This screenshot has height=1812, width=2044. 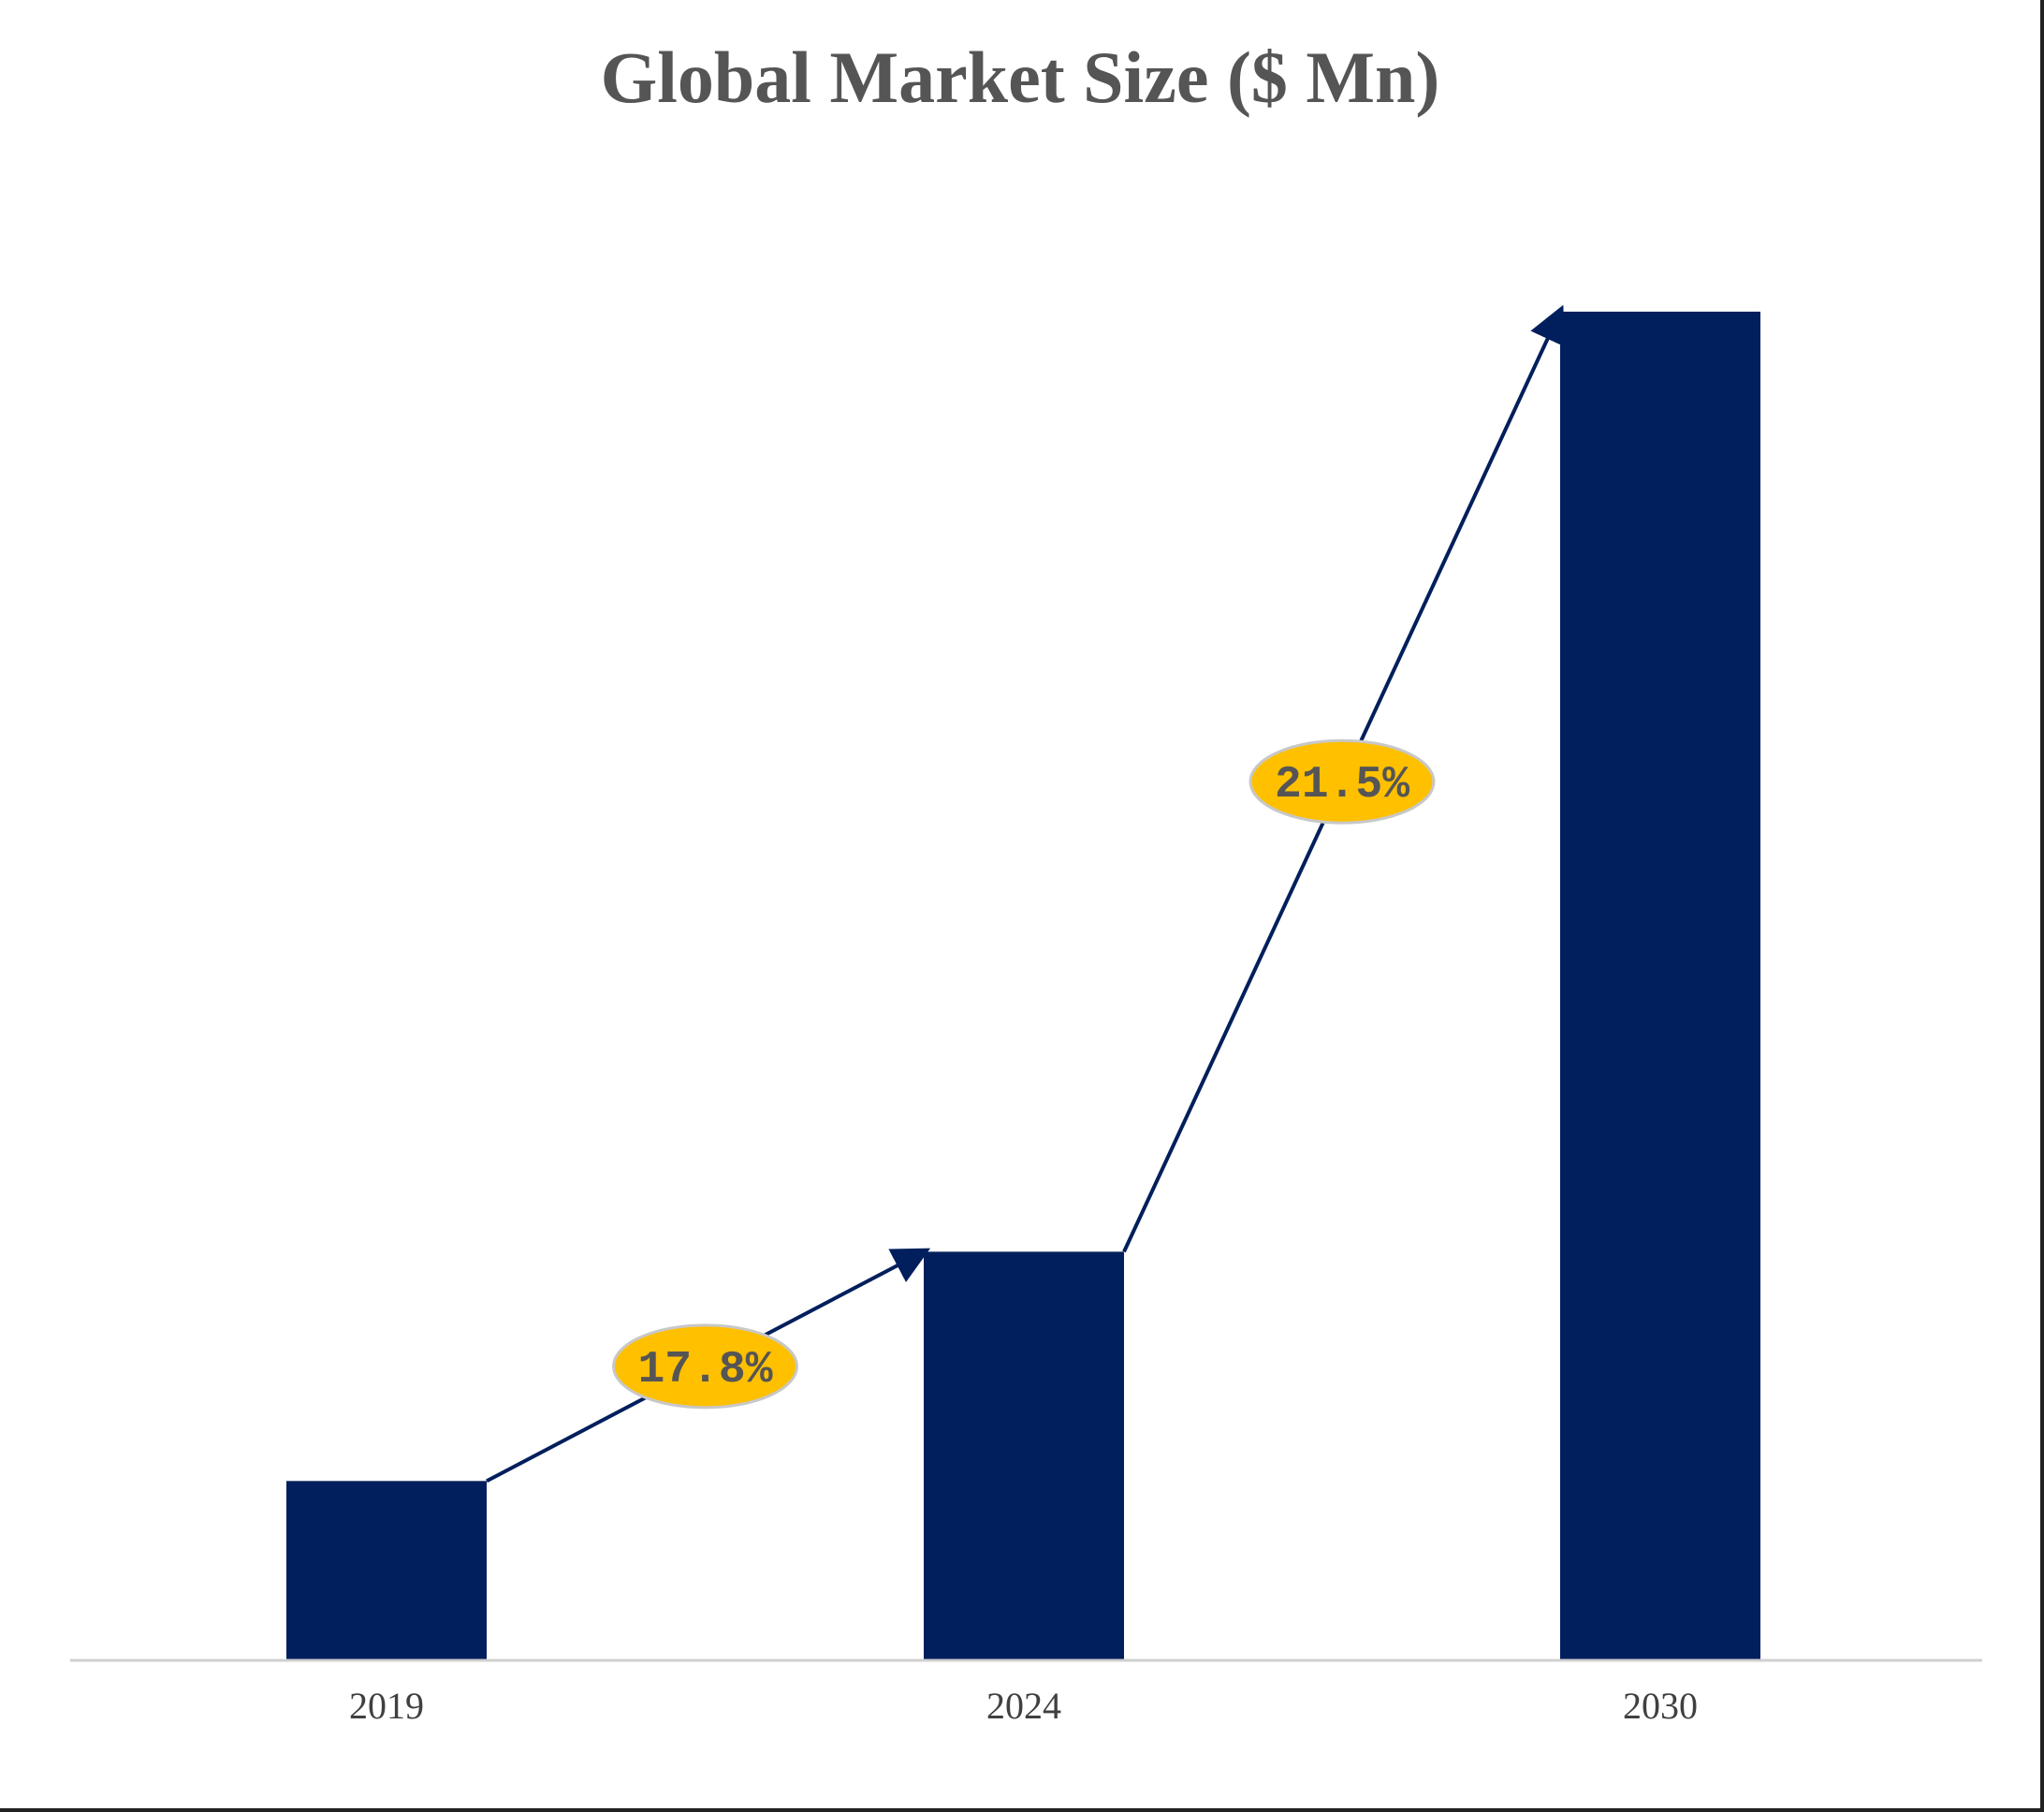 What do you see at coordinates (1024, 1455) in the screenshot?
I see `bar-2024` at bounding box center [1024, 1455].